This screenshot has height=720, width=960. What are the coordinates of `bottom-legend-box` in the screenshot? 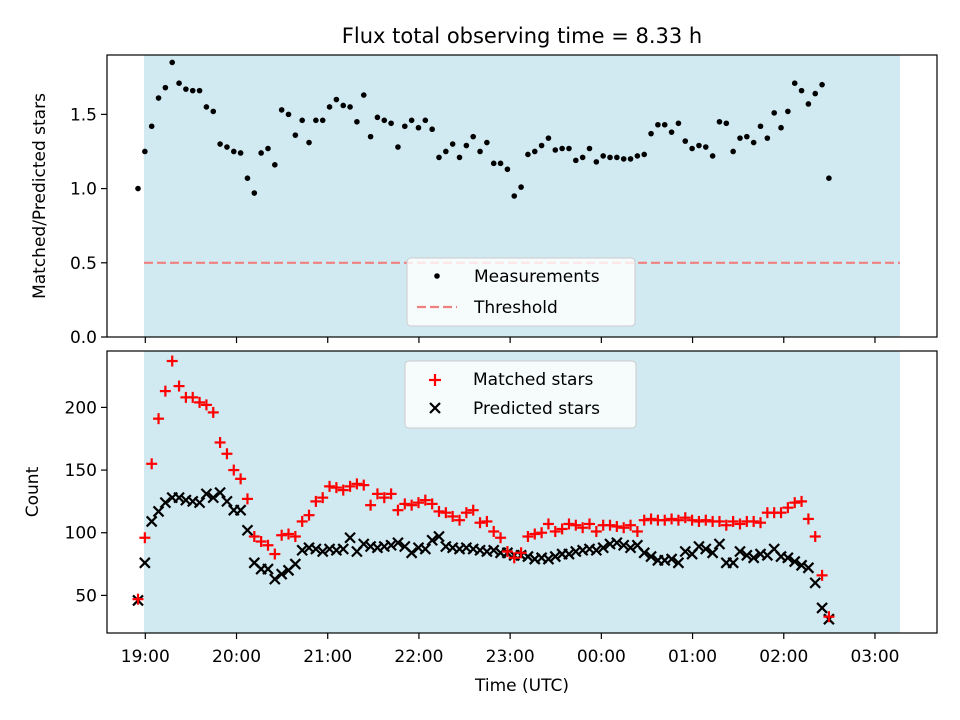 It's located at (520, 394).